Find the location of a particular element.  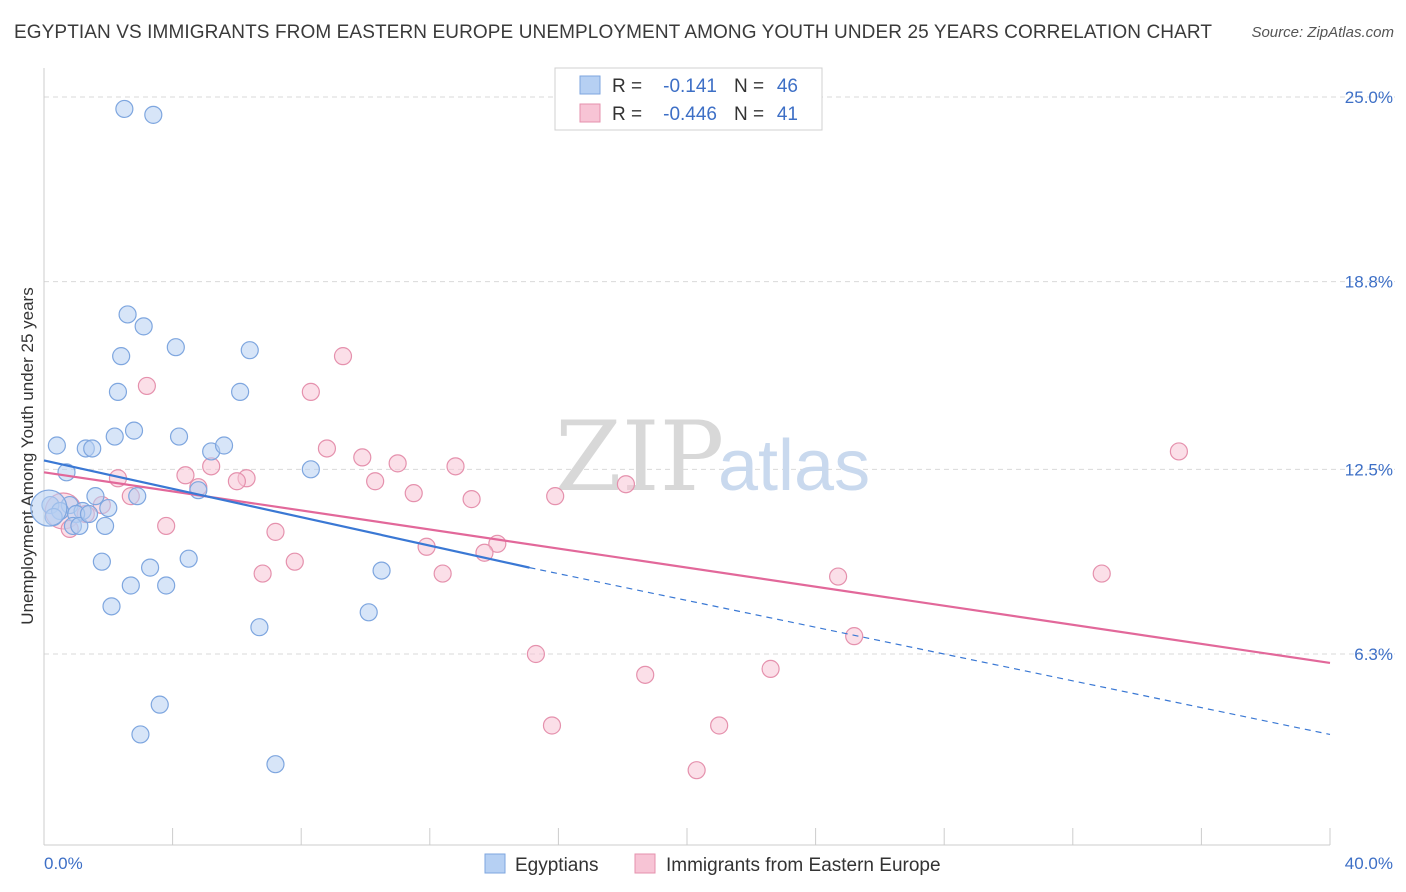

legend-swatch-egyptians is located at coordinates (590, 85).